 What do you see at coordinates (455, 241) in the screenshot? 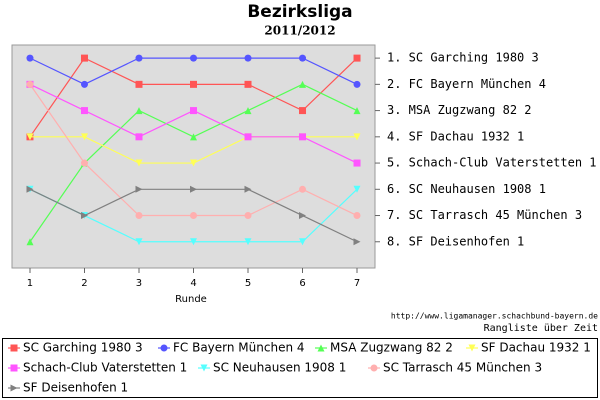
I see `y-tick-label: 8. SF Deisenhofen 1` at bounding box center [455, 241].